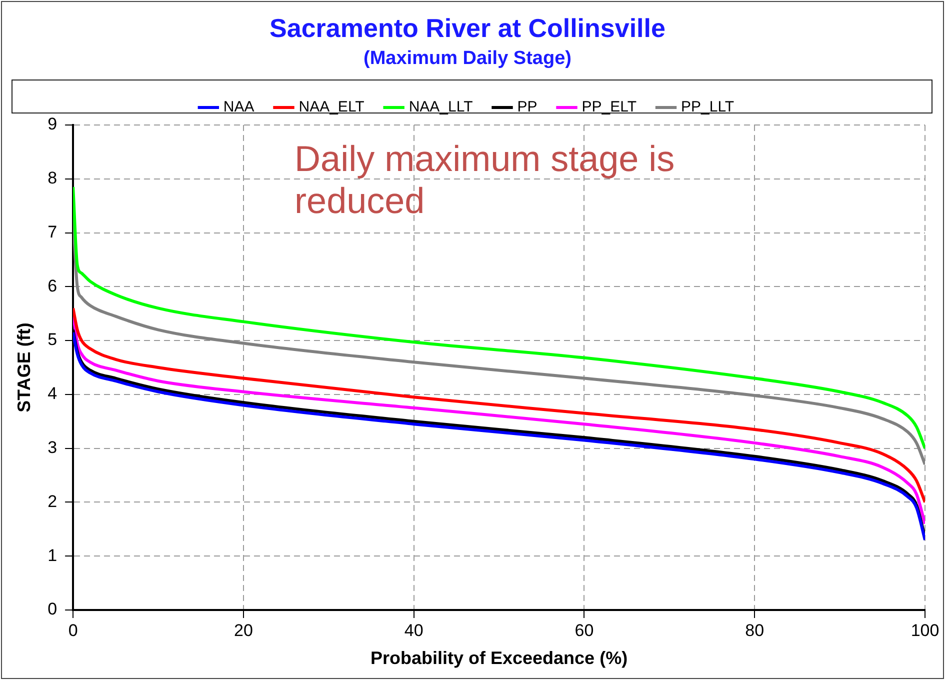 Image resolution: width=947 pixels, height=682 pixels. What do you see at coordinates (53, 232) in the screenshot?
I see `y-tick-label: 7` at bounding box center [53, 232].